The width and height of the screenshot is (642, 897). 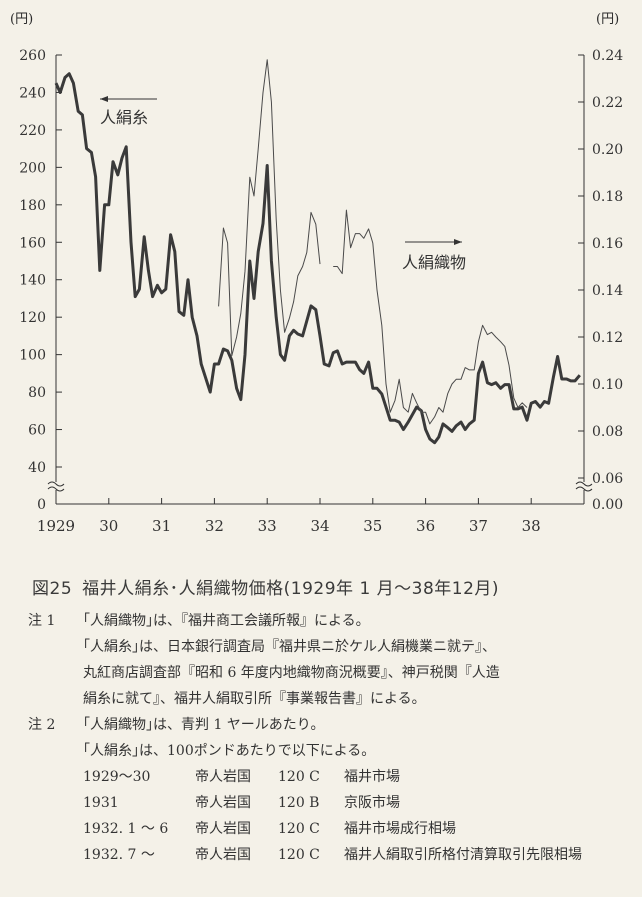 What do you see at coordinates (607, 479) in the screenshot?
I see `right-tick-label: 0.06` at bounding box center [607, 479].